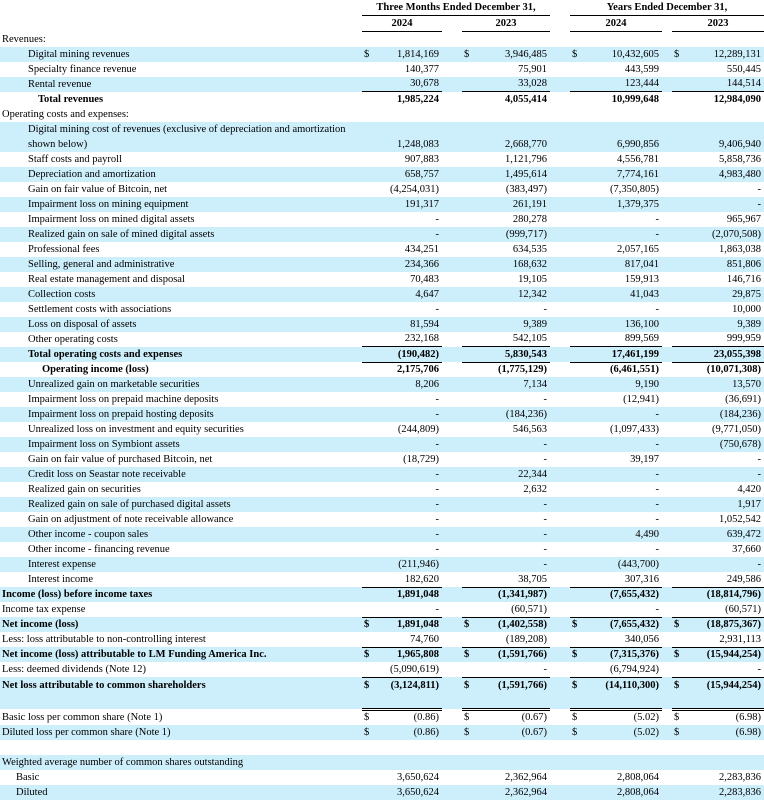 The height and width of the screenshot is (800, 764). Describe the element at coordinates (424, 639) in the screenshot. I see `value-cell: 74,760` at that location.